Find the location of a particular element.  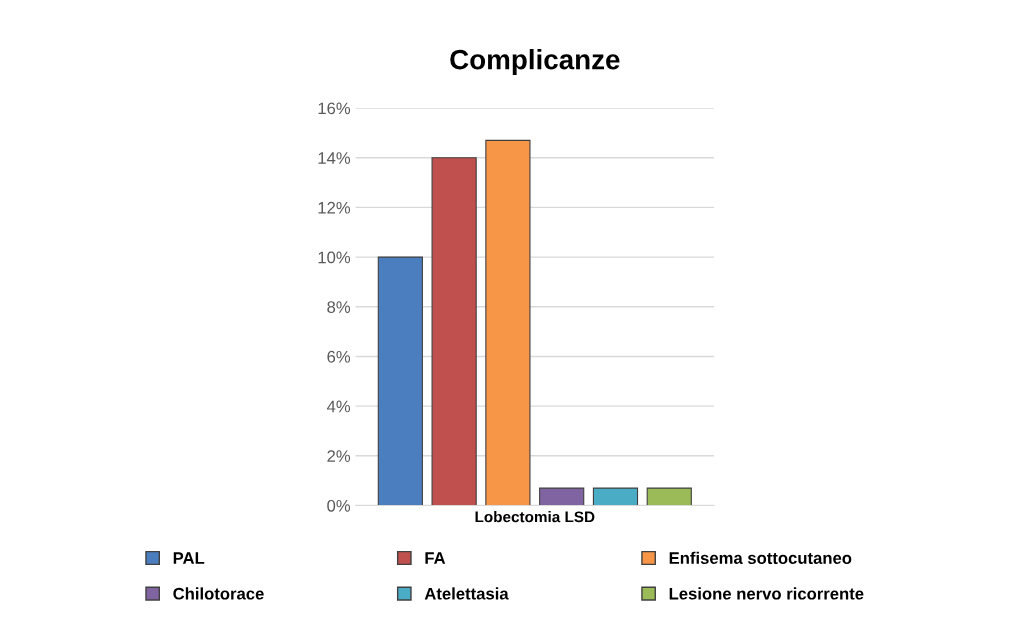

y-tick-label: 0% is located at coordinates (339, 505).